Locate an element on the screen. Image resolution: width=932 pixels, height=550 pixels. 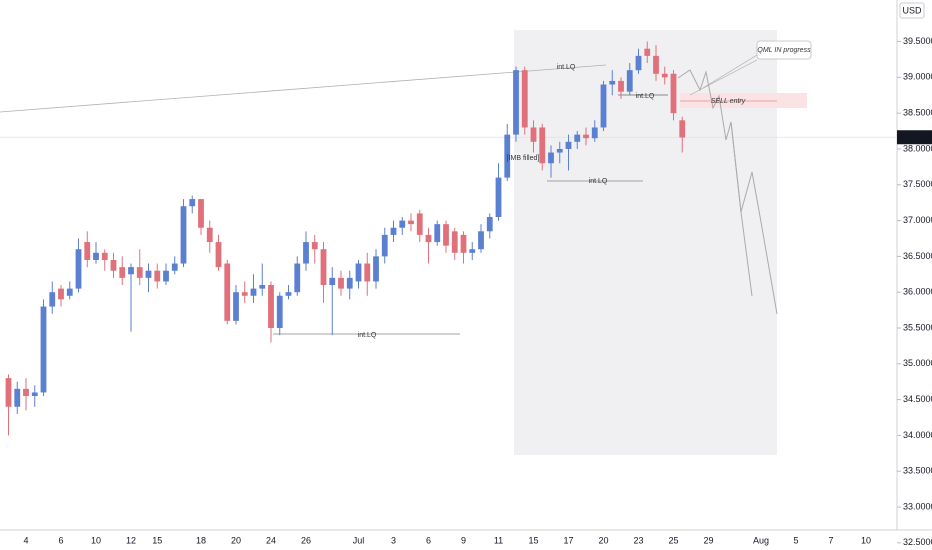
x-tick-label: 15 is located at coordinates (157, 540).